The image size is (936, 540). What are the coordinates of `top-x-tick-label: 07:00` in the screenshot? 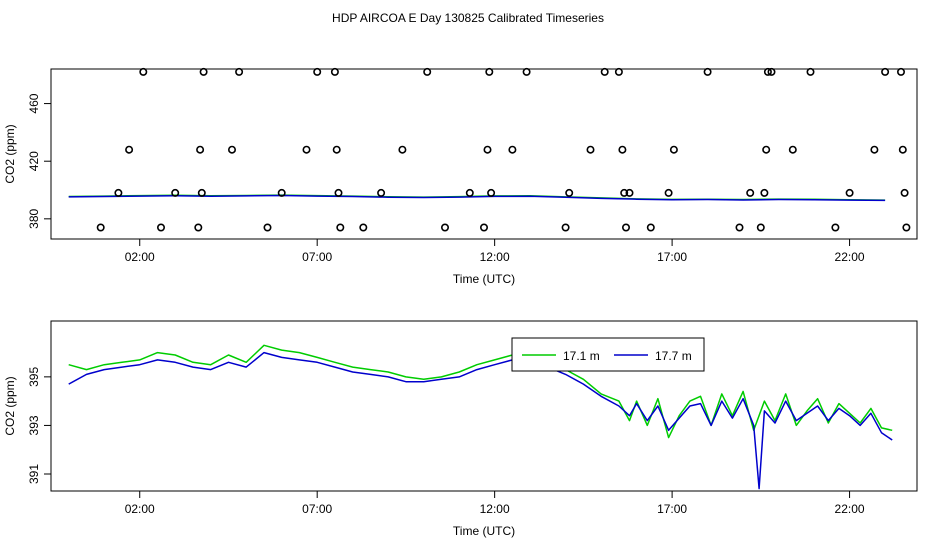 It's located at (317, 257).